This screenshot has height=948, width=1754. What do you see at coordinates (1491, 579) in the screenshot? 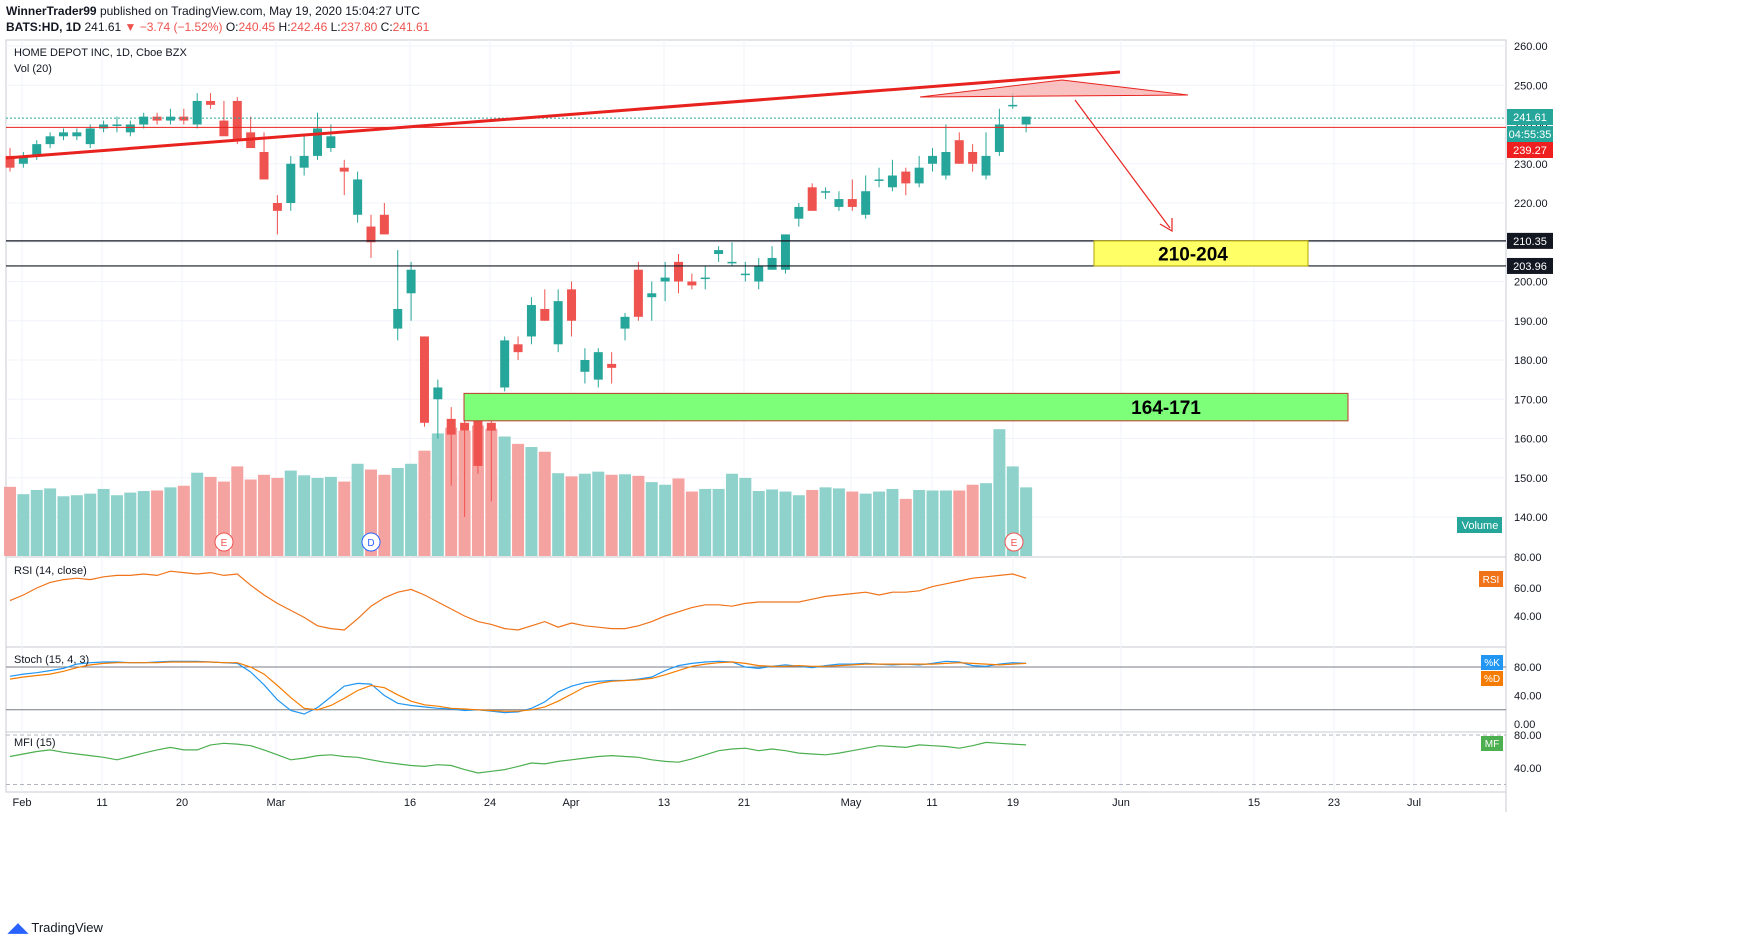
I see `rsi-tag-bg` at bounding box center [1491, 579].